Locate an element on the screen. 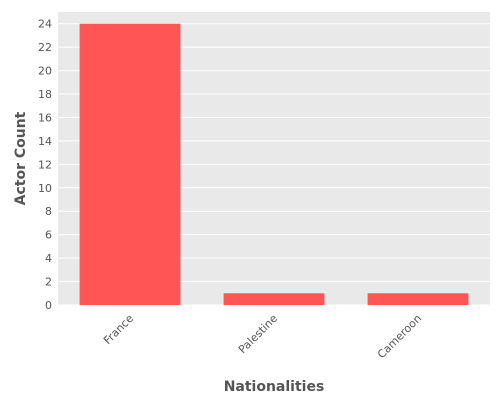  x-tick-label: France is located at coordinates (118, 329).